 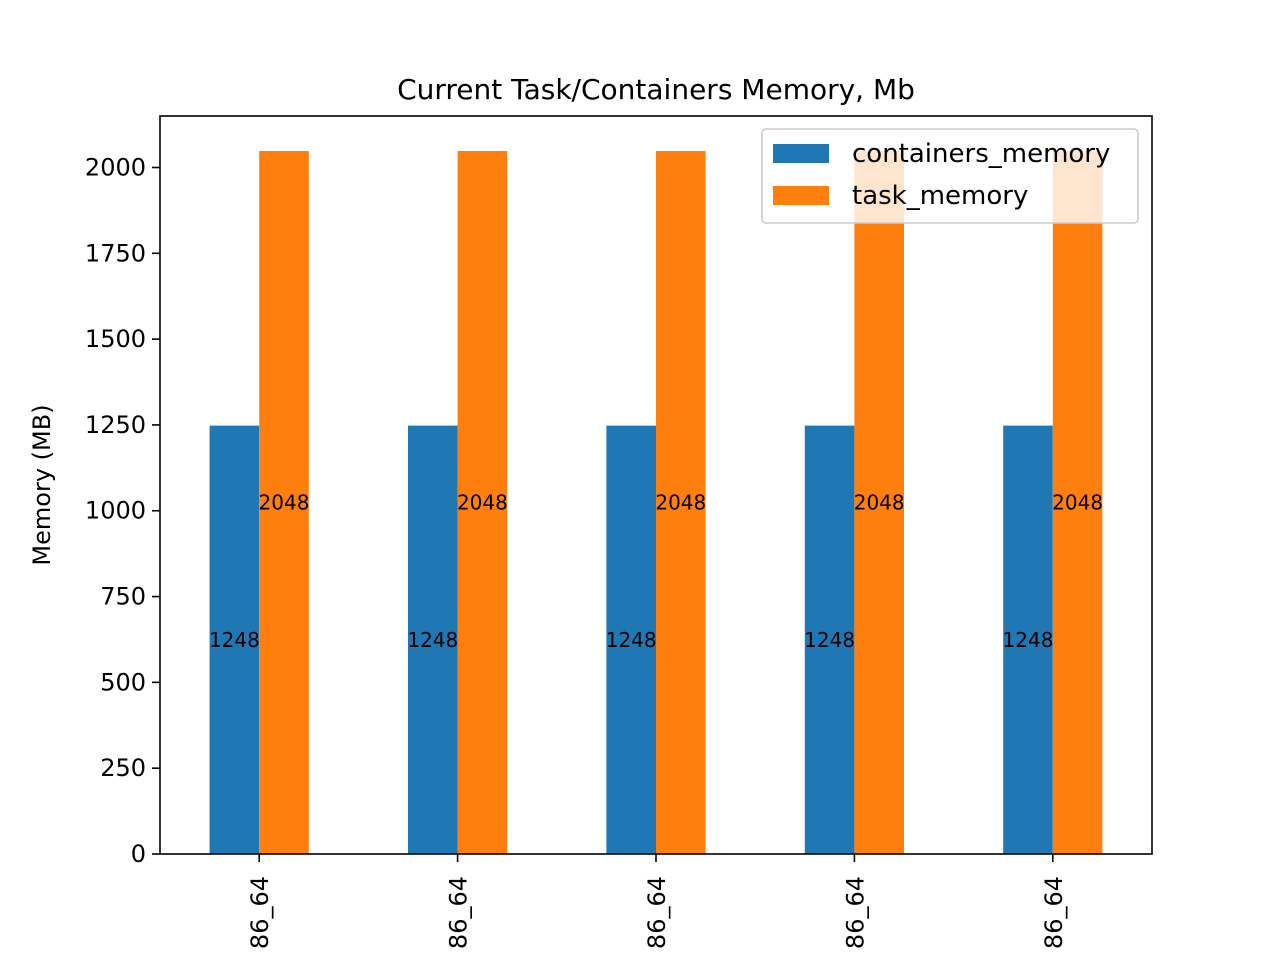 I want to click on y-axis-label: Memory (MB), so click(x=42, y=484).